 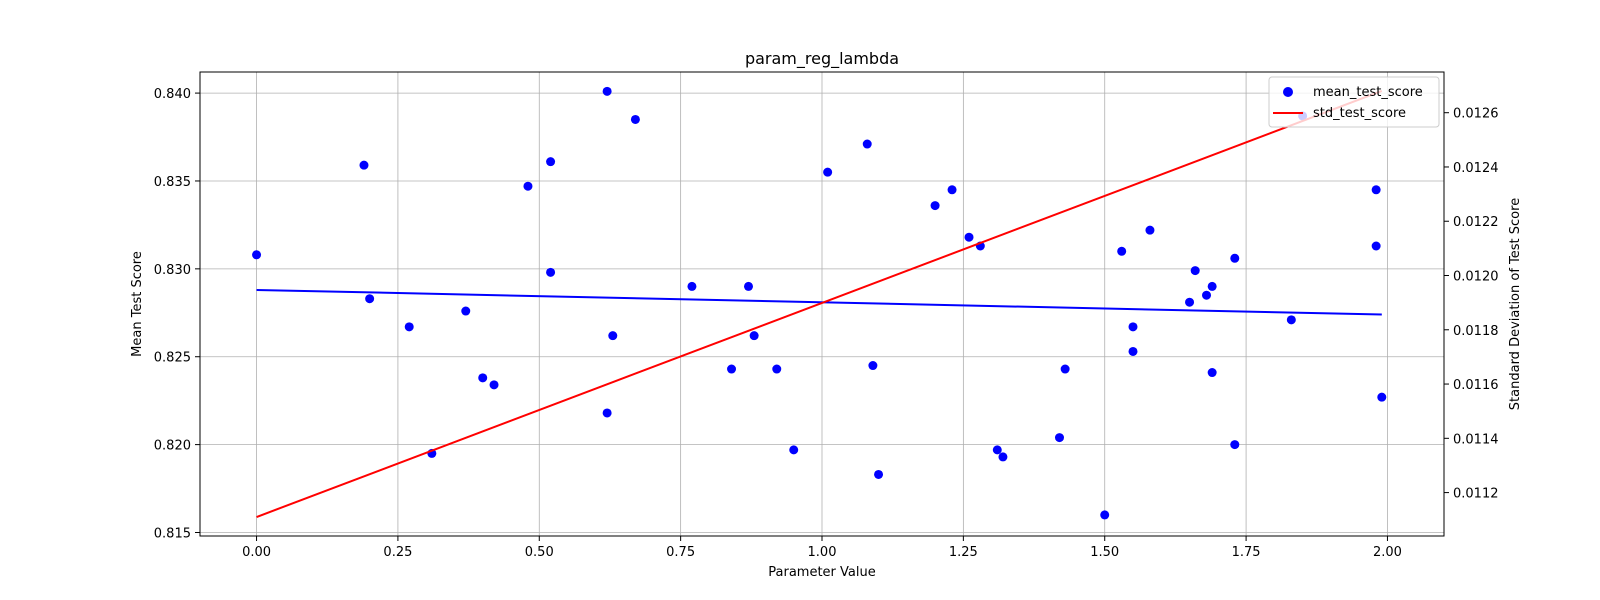 What do you see at coordinates (1515, 304) in the screenshot?
I see `y2-axis-label: Standard Deviation of Test Score` at bounding box center [1515, 304].